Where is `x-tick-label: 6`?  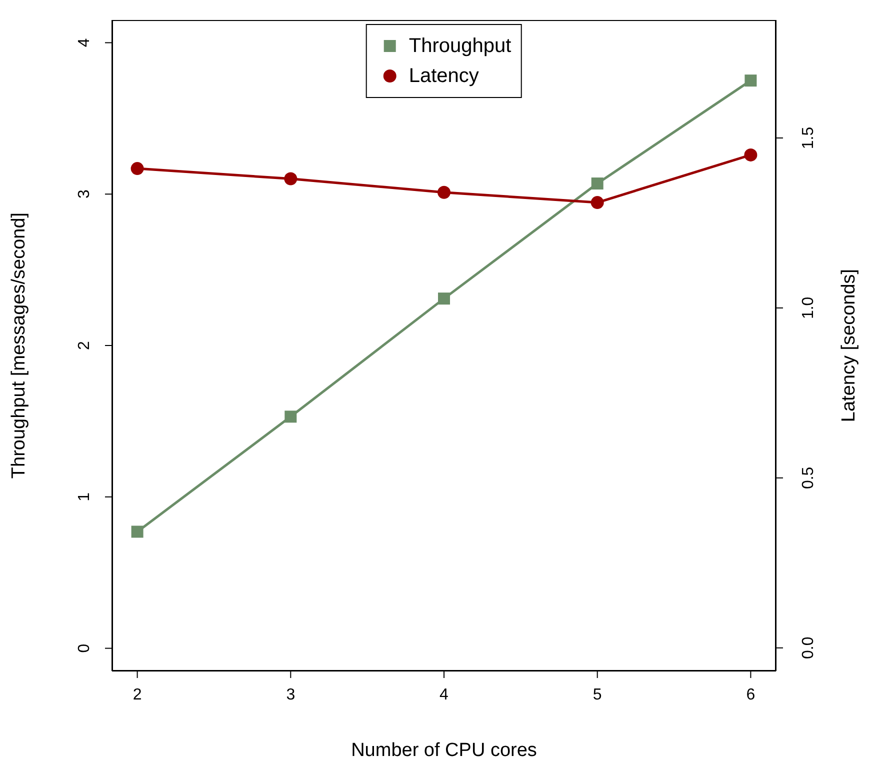
x-tick-label: 6 is located at coordinates (751, 695).